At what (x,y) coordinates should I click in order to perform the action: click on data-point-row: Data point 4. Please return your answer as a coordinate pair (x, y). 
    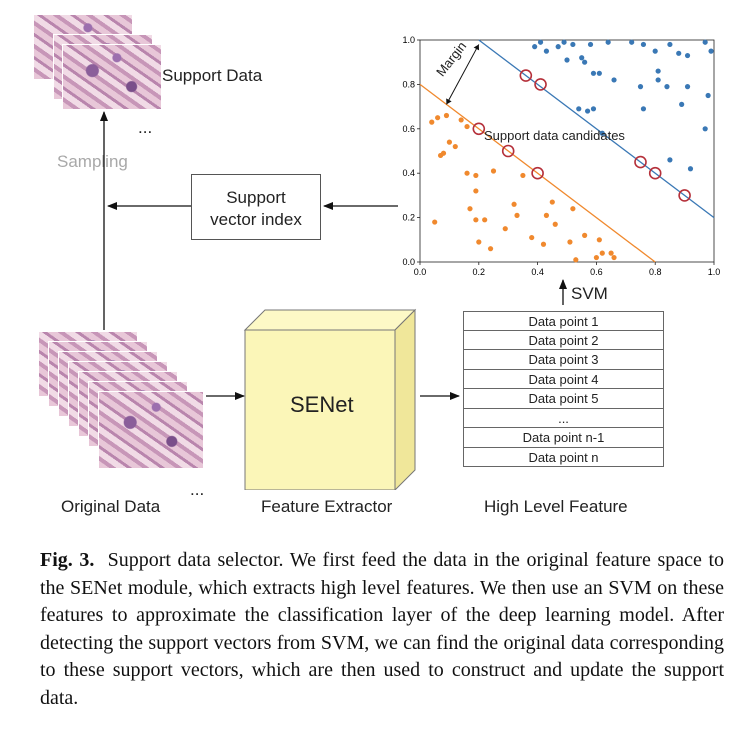
    Looking at the image, I should click on (563, 379).